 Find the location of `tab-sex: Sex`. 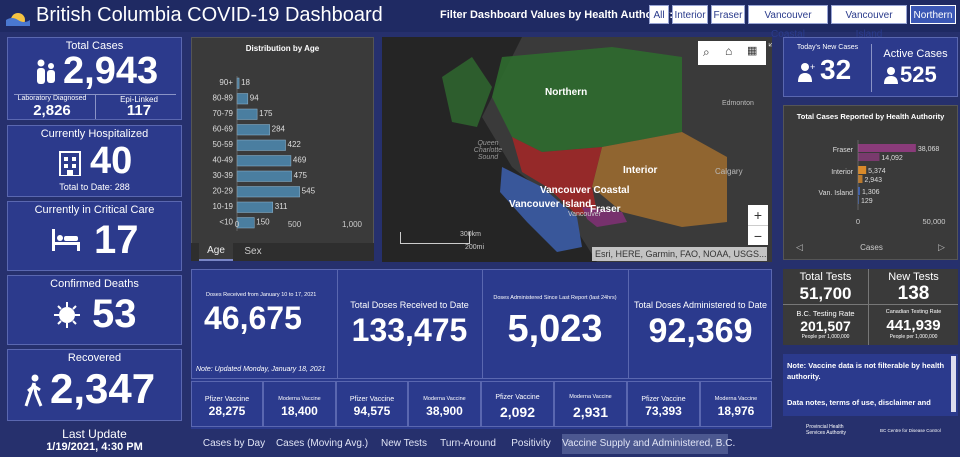

tab-sex: Sex is located at coordinates (253, 251).